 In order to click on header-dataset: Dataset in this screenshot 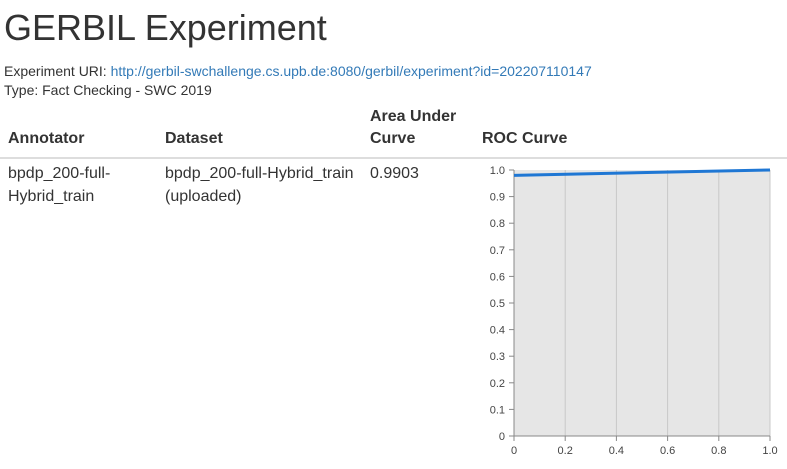, I will do `click(194, 138)`.